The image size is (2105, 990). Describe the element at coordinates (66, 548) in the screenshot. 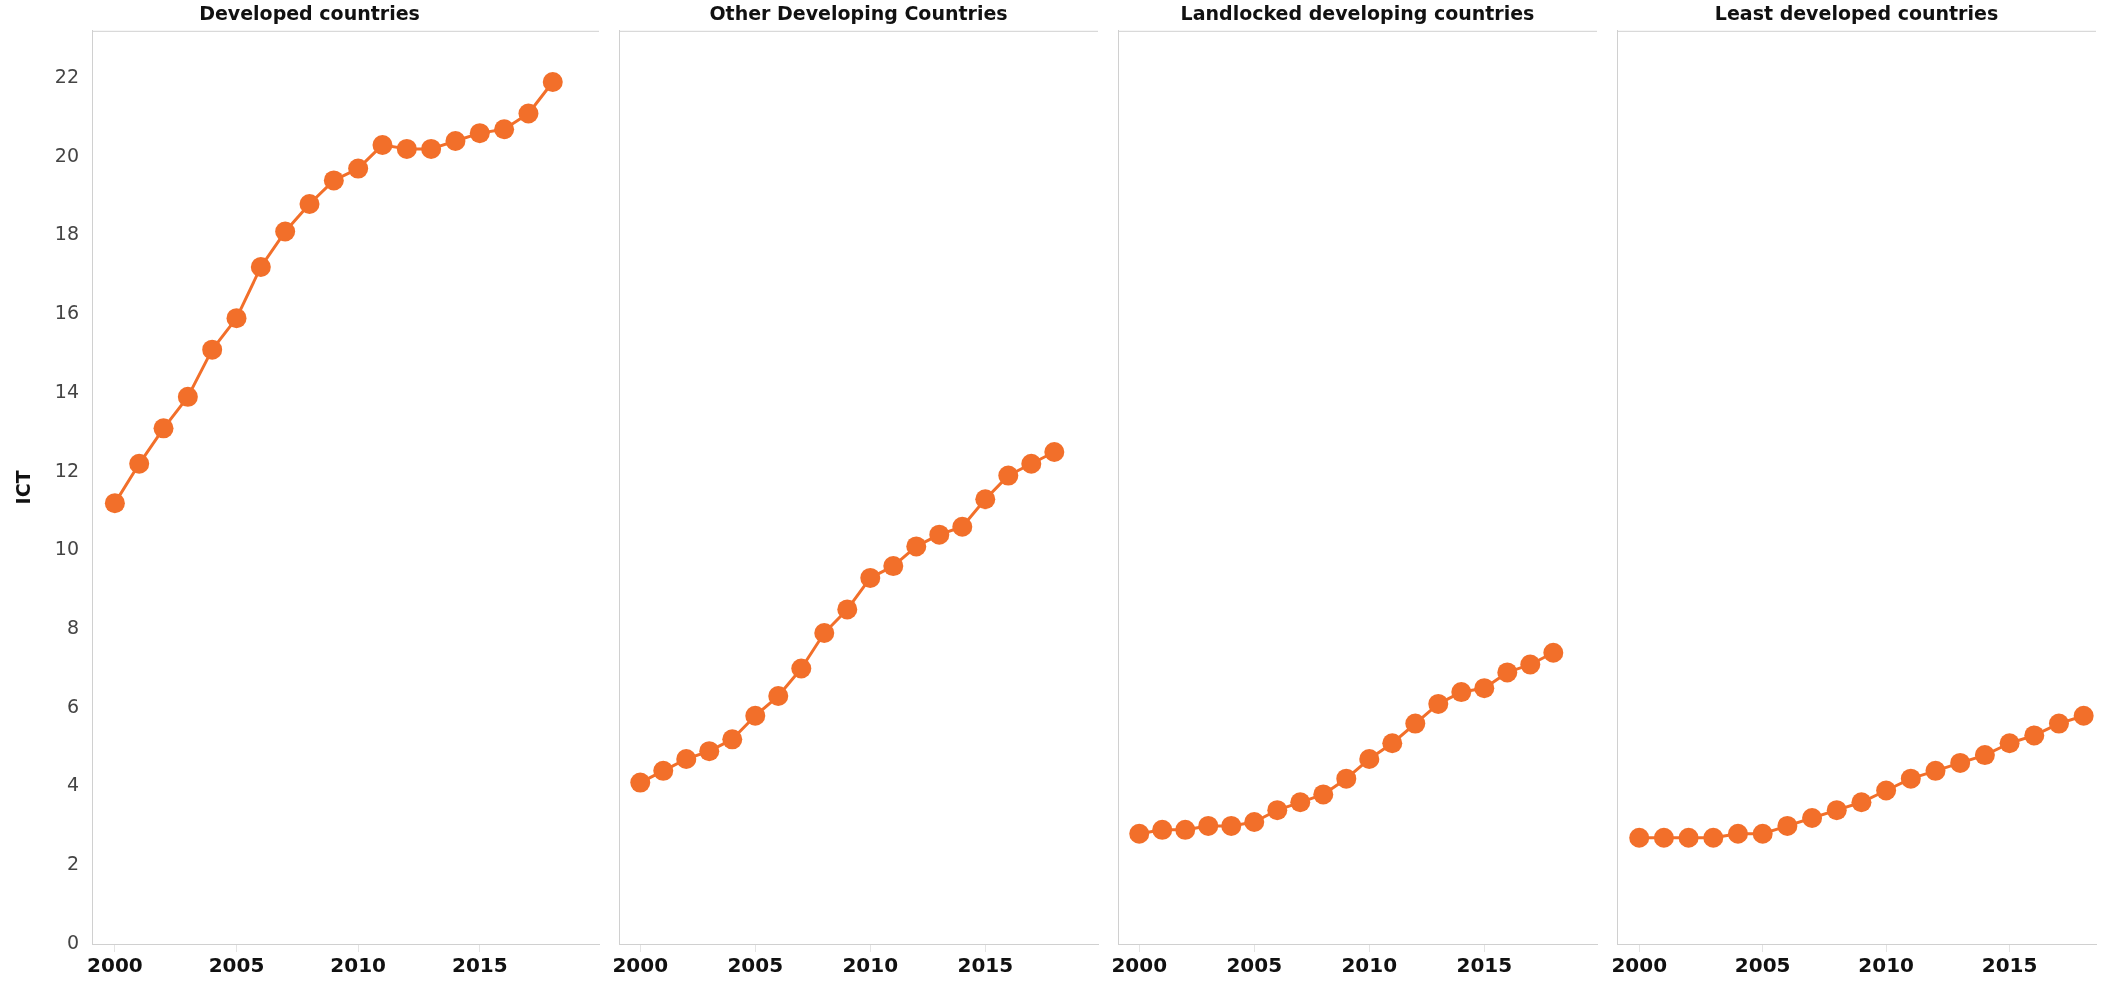

I see `y-tick-label: 10` at that location.